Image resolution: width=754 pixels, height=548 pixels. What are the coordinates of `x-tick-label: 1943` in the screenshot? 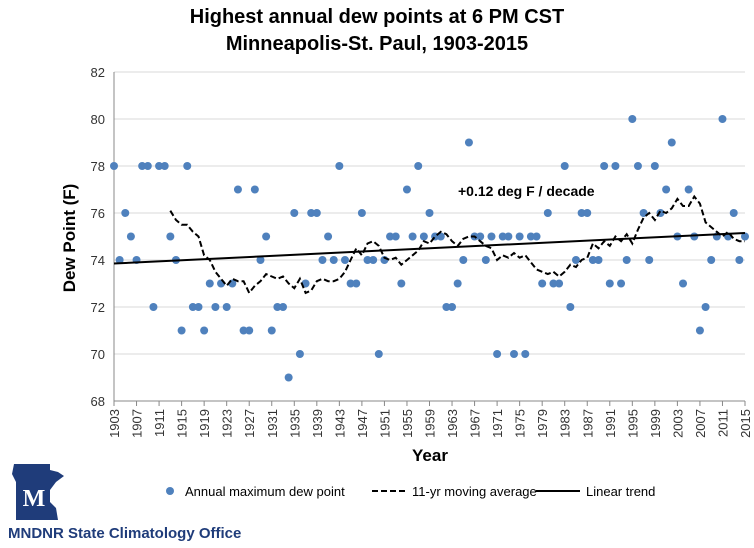 It's located at (339, 423).